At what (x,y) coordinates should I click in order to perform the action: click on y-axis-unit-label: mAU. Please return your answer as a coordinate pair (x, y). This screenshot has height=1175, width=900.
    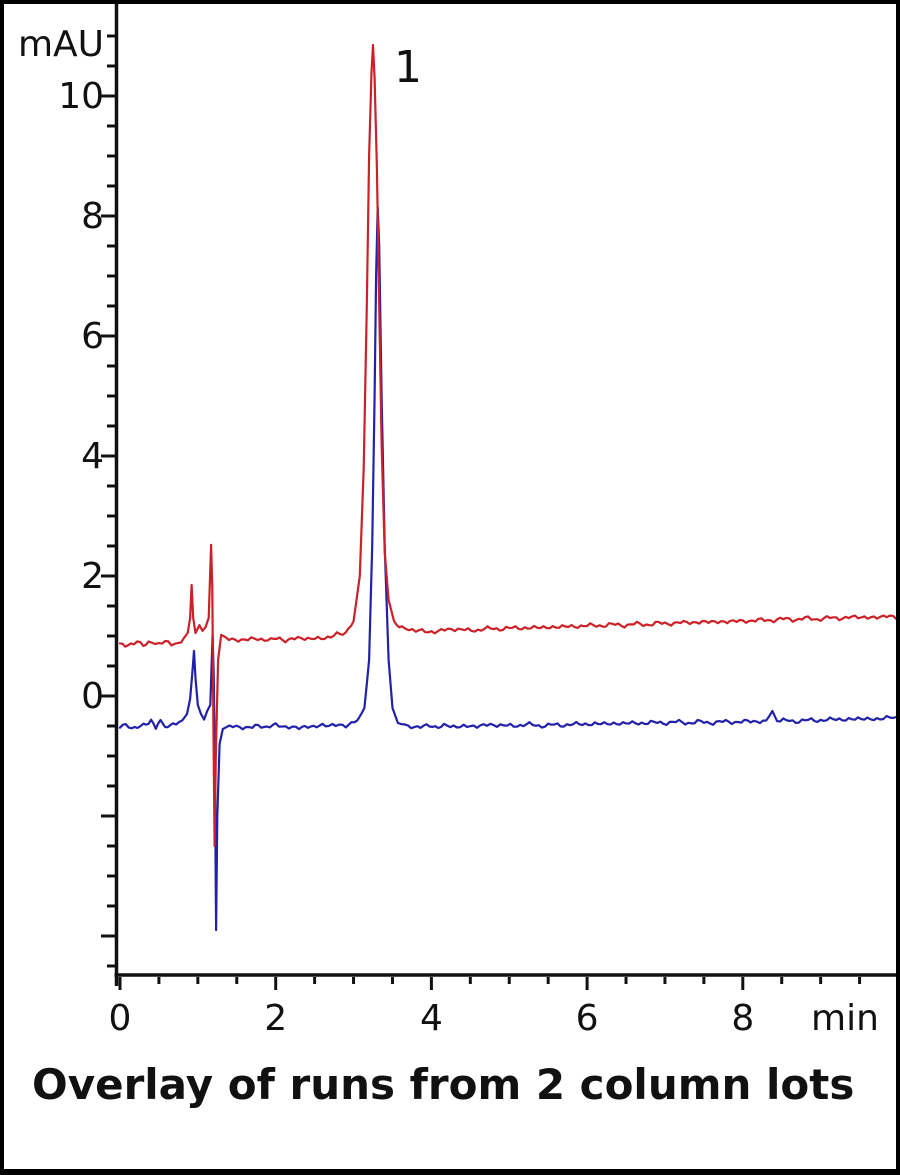
    Looking at the image, I should click on (61, 44).